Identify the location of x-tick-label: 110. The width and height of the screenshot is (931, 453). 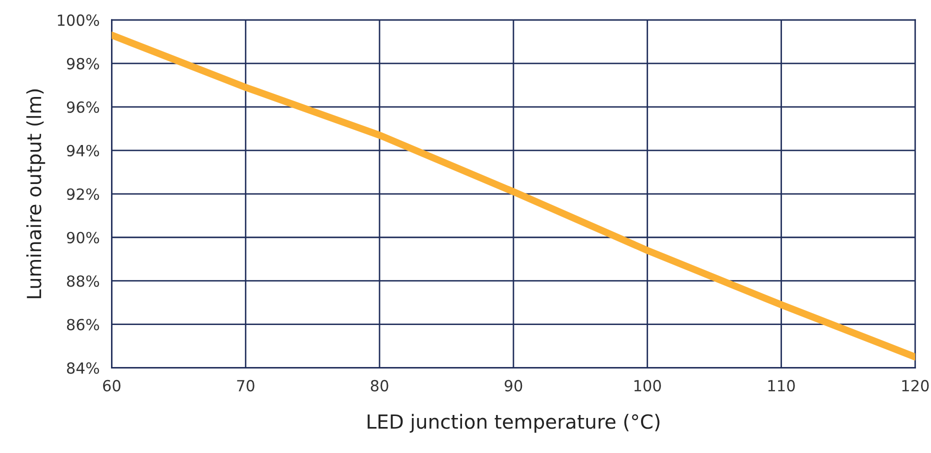
(781, 386).